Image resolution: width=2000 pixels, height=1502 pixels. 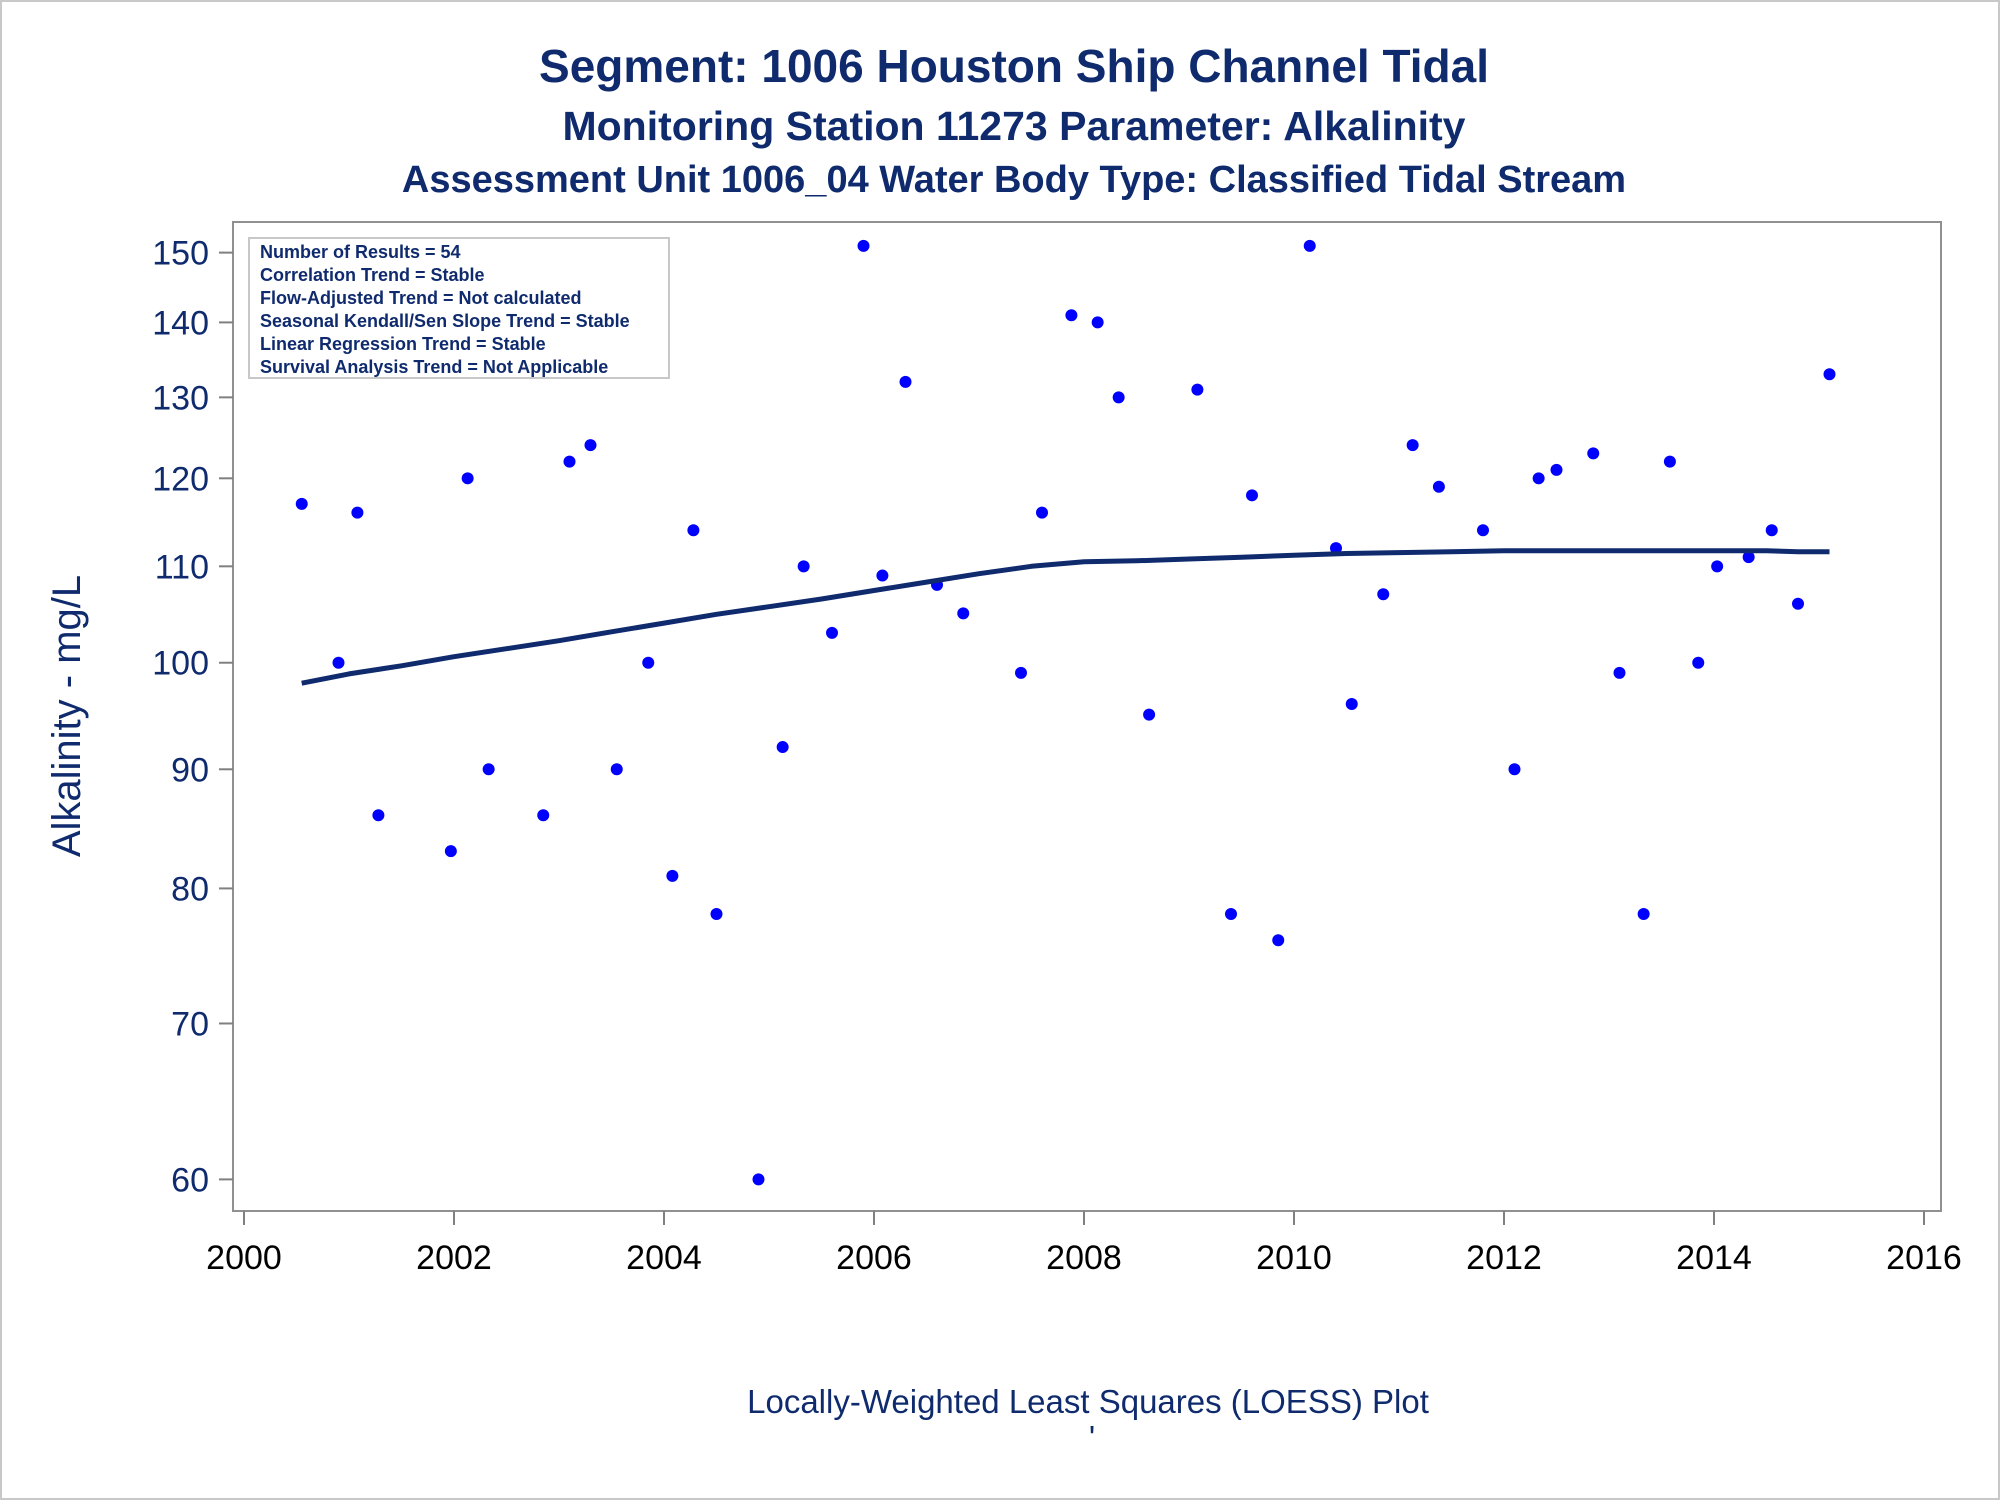 I want to click on y-tick-label: 130, so click(x=180, y=398).